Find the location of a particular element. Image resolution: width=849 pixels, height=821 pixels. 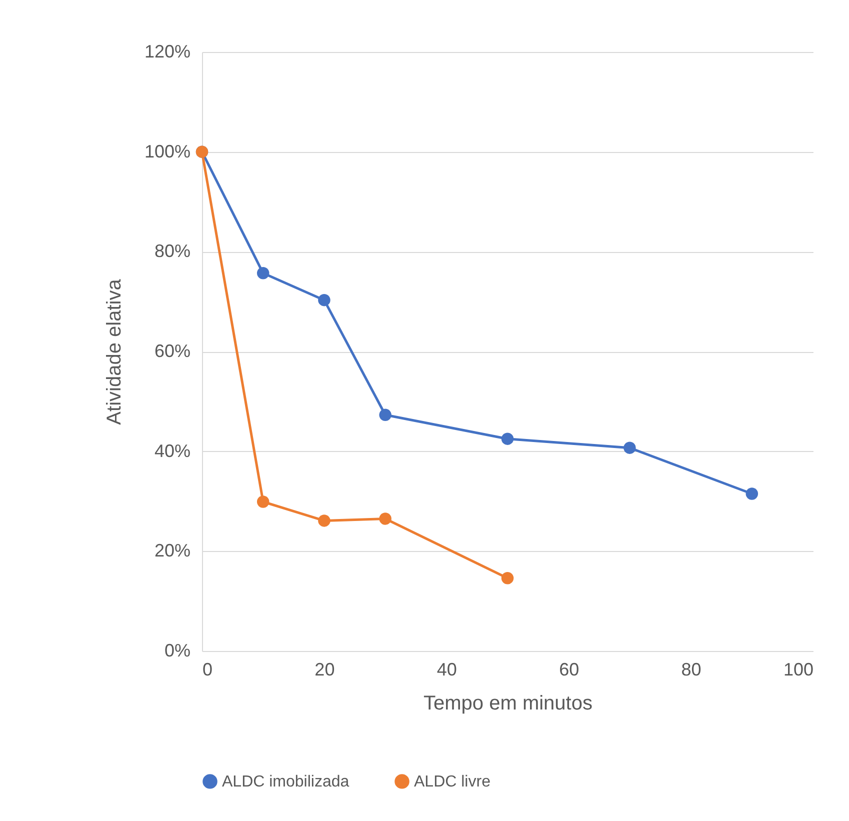

x-tick-label: 100 is located at coordinates (798, 670).